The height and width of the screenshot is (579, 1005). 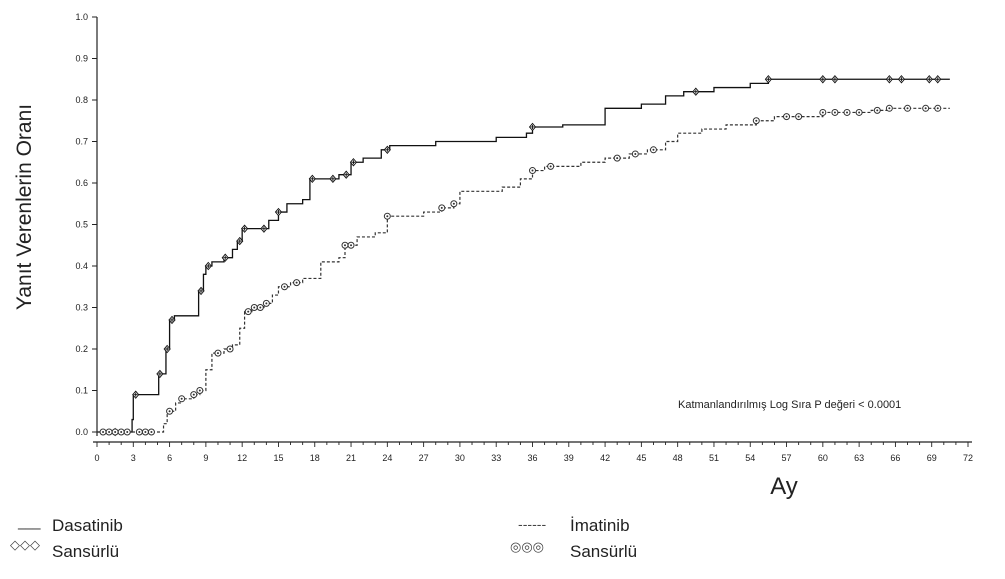 I want to click on x-tick-label: 24, so click(x=387, y=458).